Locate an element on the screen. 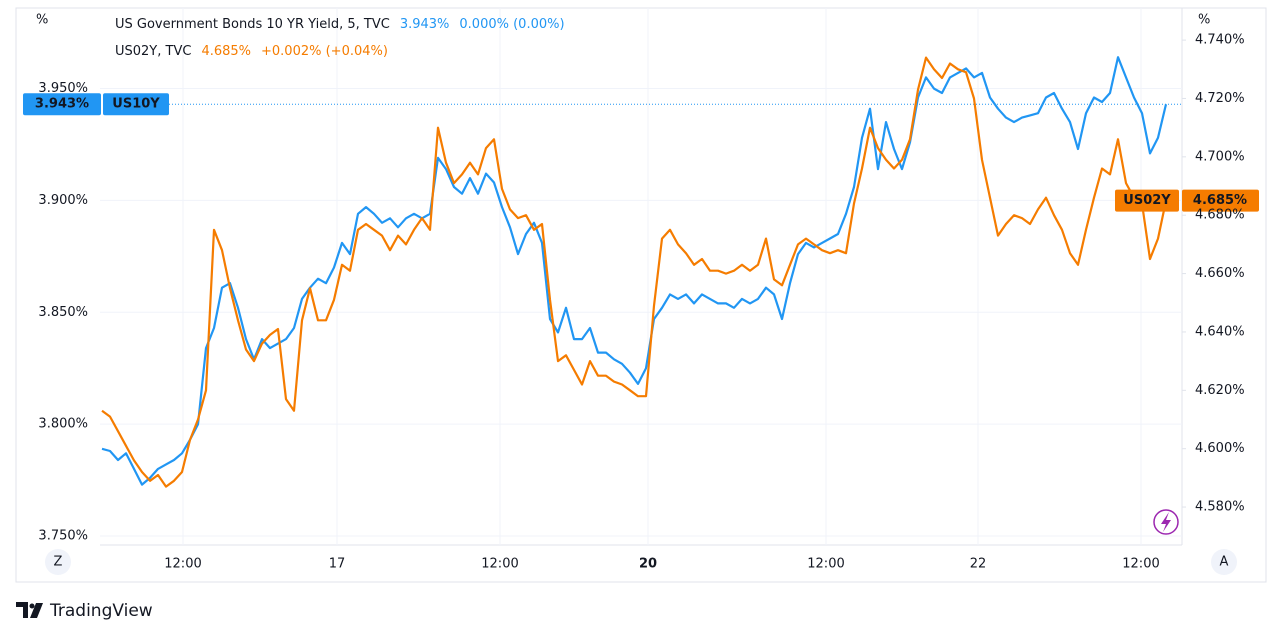 Image resolution: width=1282 pixels, height=637 pixels. left-unit: % is located at coordinates (42, 20).